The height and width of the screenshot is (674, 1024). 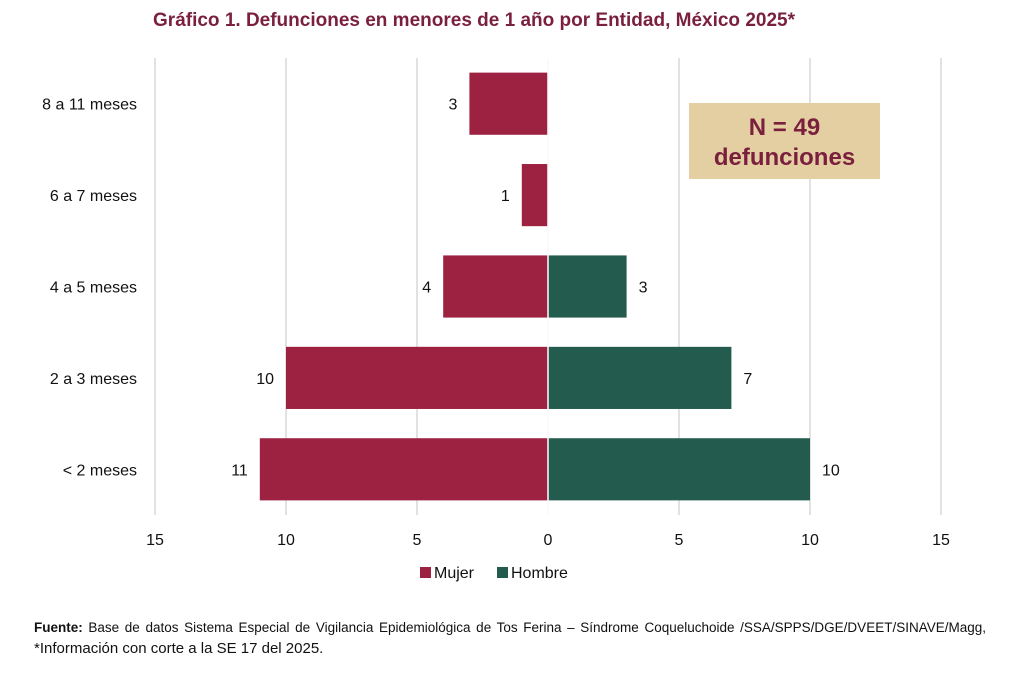 I want to click on x-tick-label: 0, so click(x=548, y=540).